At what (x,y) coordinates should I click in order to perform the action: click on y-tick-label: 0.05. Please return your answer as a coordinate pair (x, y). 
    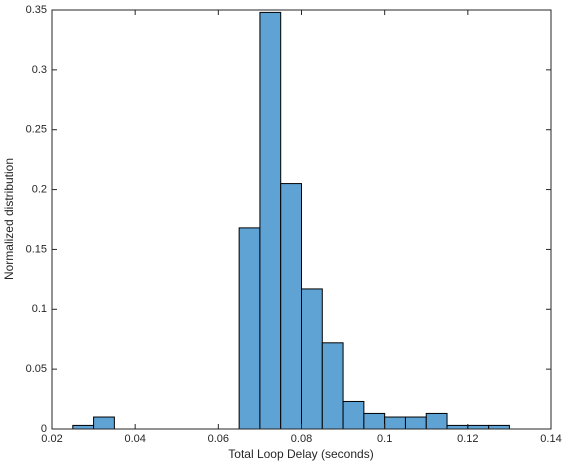
    Looking at the image, I should click on (36, 369).